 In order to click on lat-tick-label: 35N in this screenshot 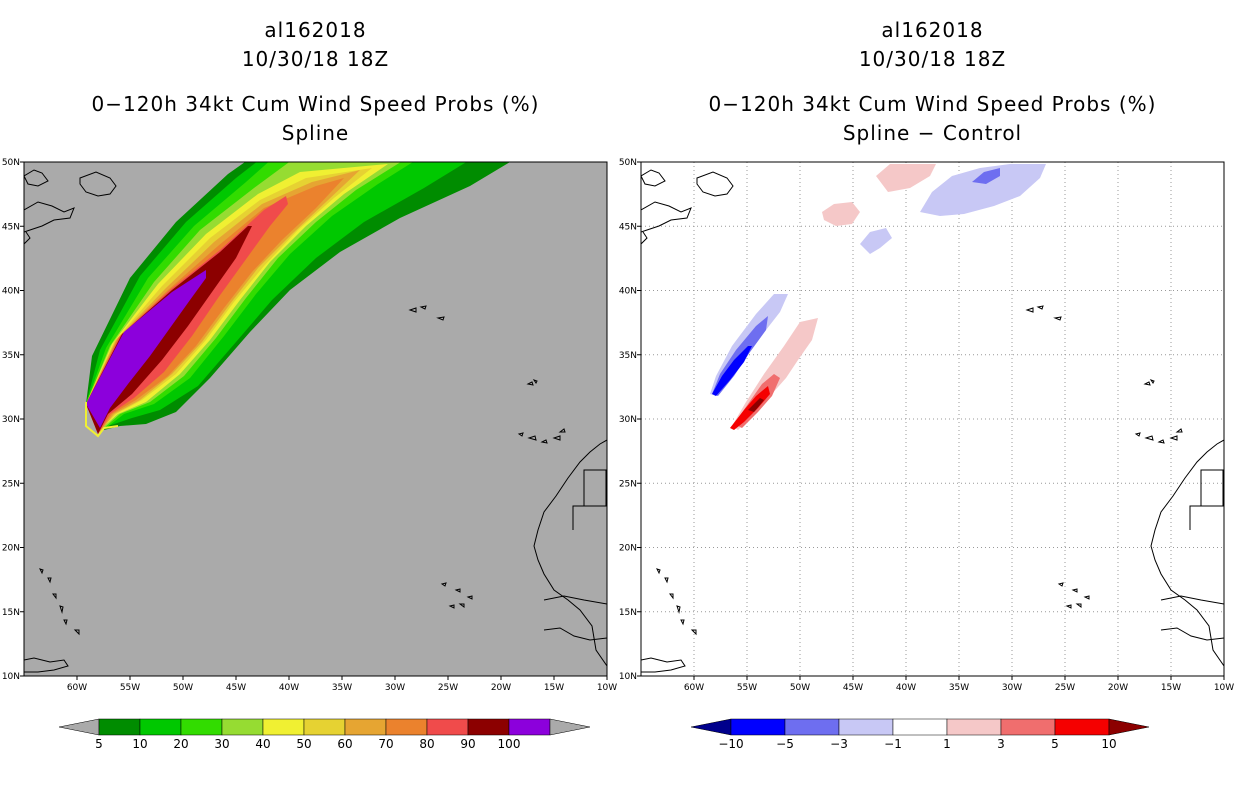, I will do `click(11, 356)`.